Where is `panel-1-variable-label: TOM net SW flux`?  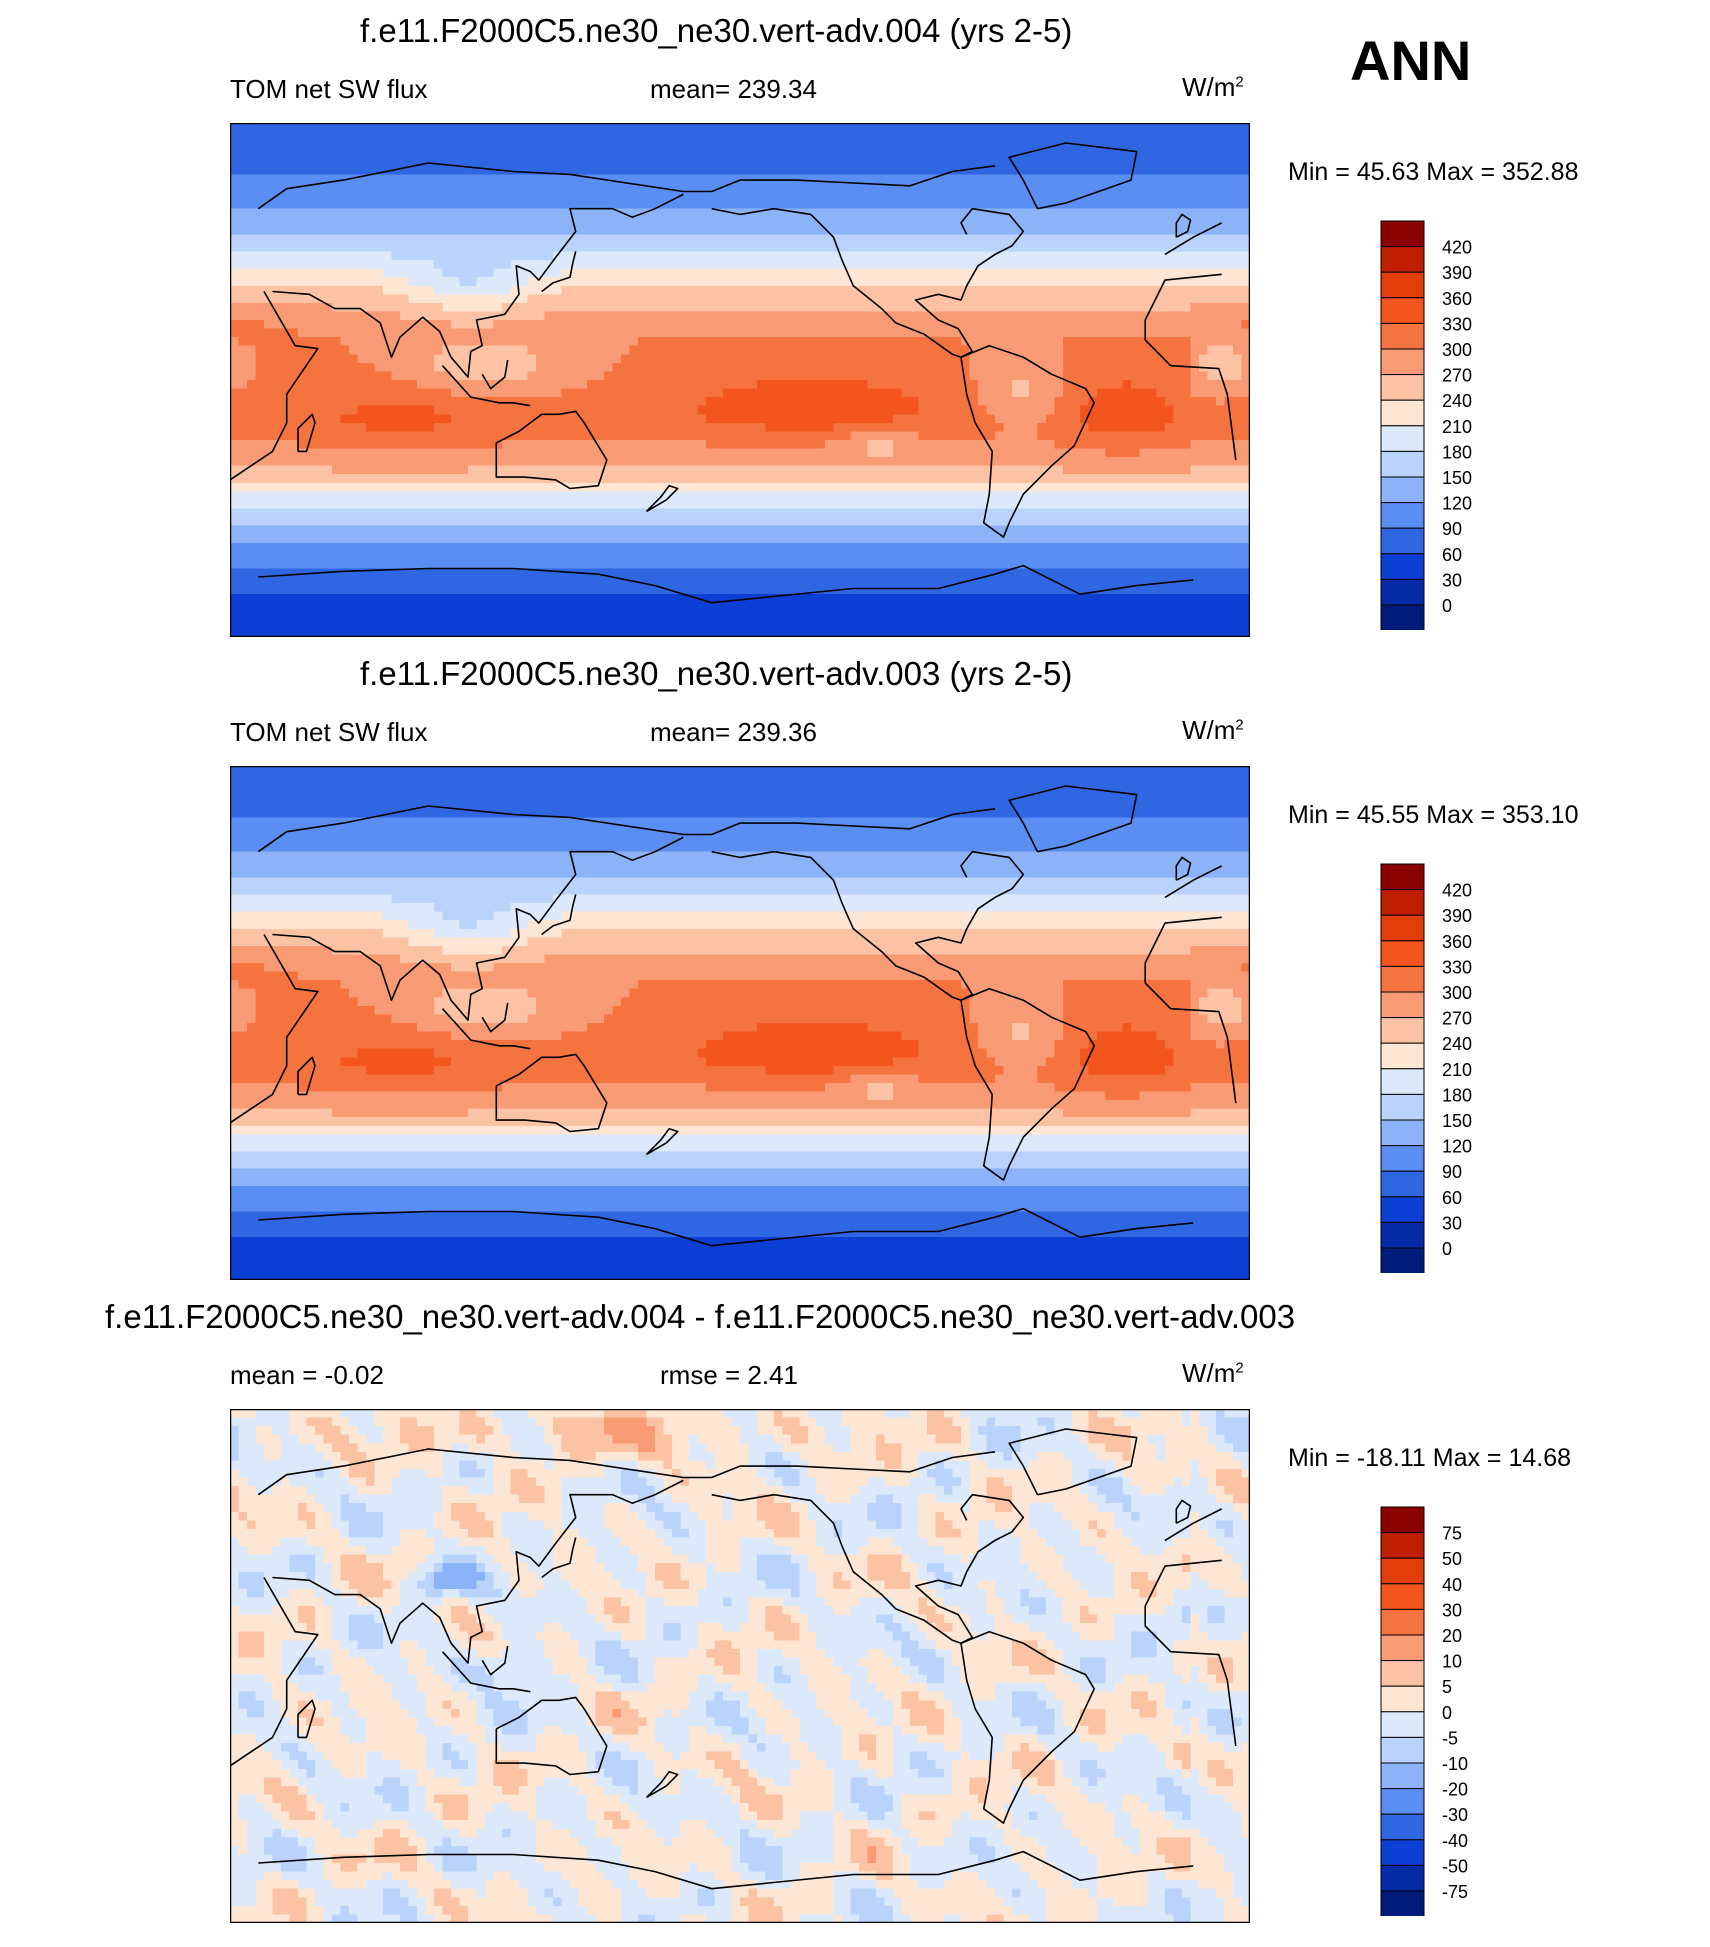 panel-1-variable-label: TOM net SW flux is located at coordinates (328, 89).